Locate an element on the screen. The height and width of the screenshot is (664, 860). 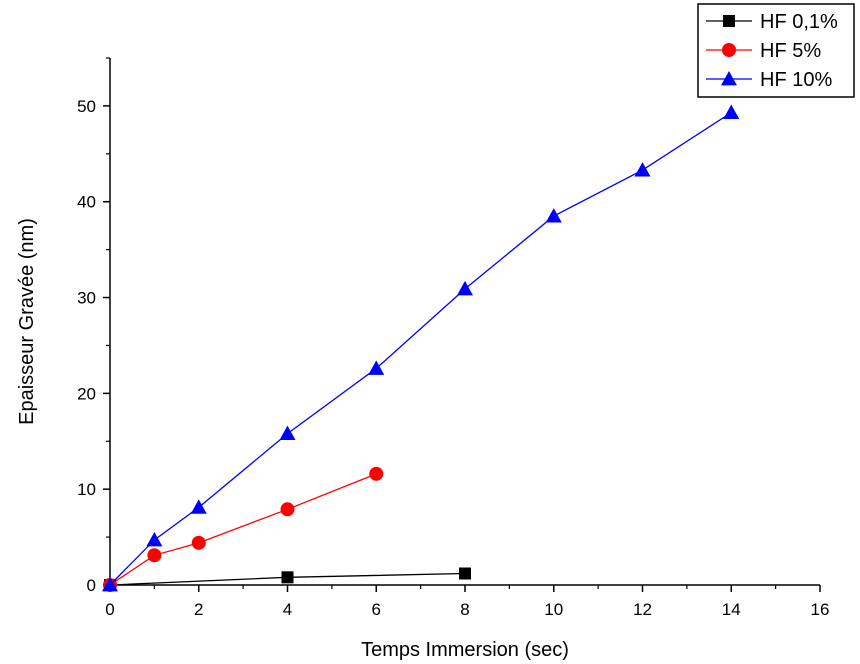
x-tick-label: 2 is located at coordinates (198, 609).